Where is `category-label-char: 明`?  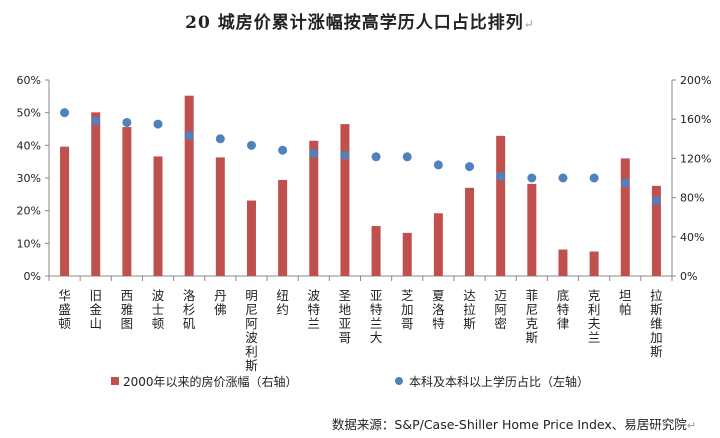 category-label-char: 明 is located at coordinates (251, 295).